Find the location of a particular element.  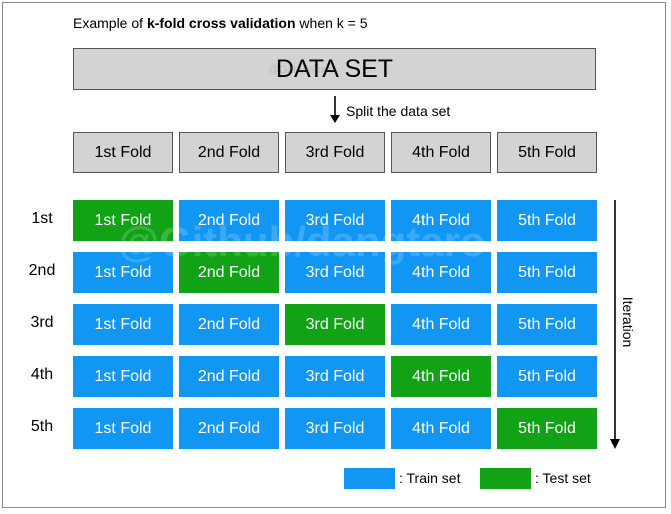

dataset-box: DATA SET is located at coordinates (334, 69).